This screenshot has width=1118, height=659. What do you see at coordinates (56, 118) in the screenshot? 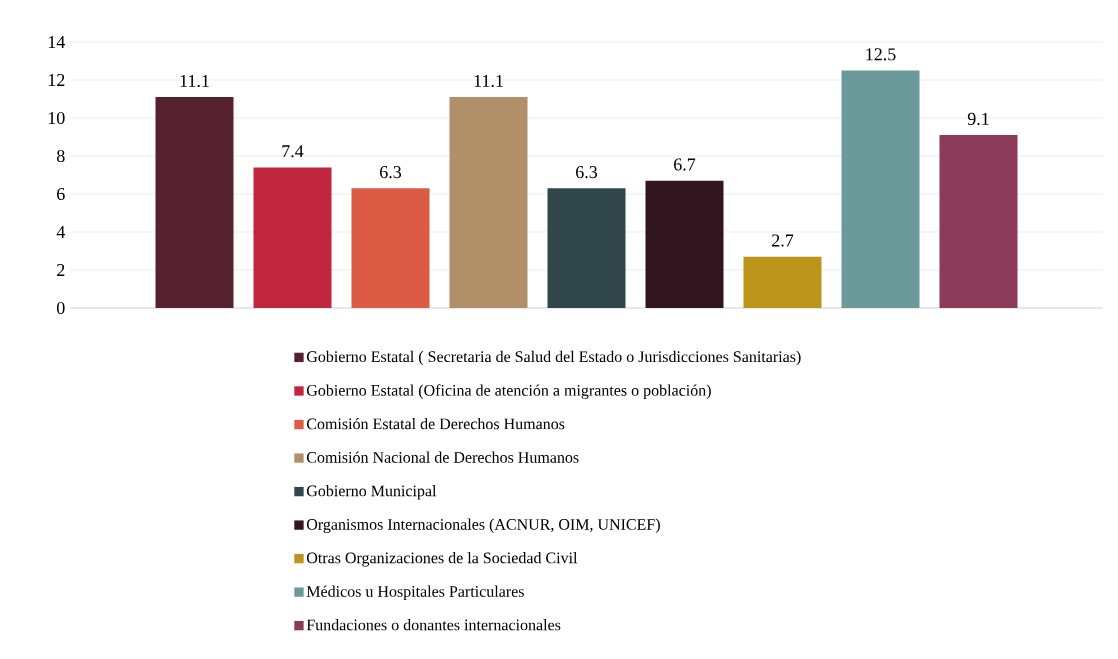
I see `y-tick-label: 10` at bounding box center [56, 118].